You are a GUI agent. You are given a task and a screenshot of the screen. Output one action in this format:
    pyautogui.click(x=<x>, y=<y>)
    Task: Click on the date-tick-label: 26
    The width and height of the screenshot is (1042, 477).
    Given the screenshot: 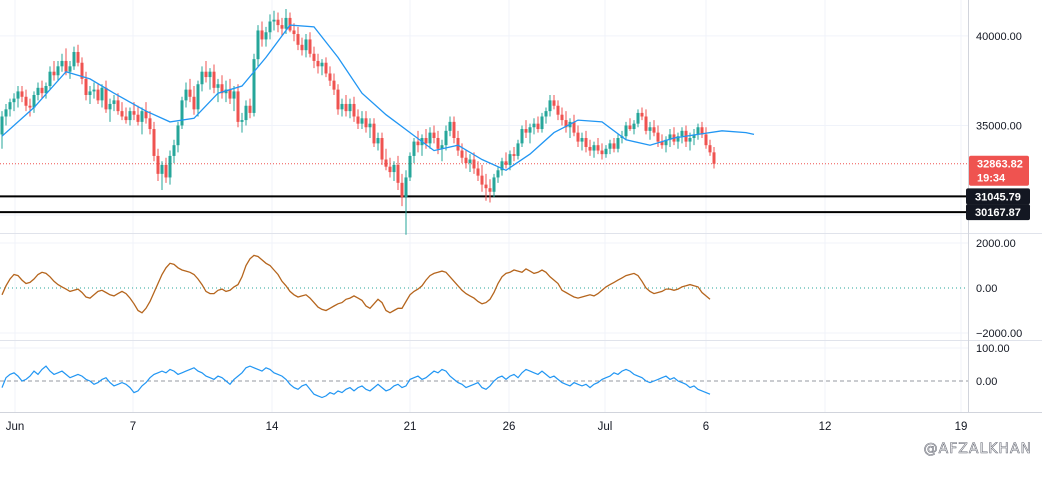 What is the action you would take?
    pyautogui.click(x=509, y=427)
    